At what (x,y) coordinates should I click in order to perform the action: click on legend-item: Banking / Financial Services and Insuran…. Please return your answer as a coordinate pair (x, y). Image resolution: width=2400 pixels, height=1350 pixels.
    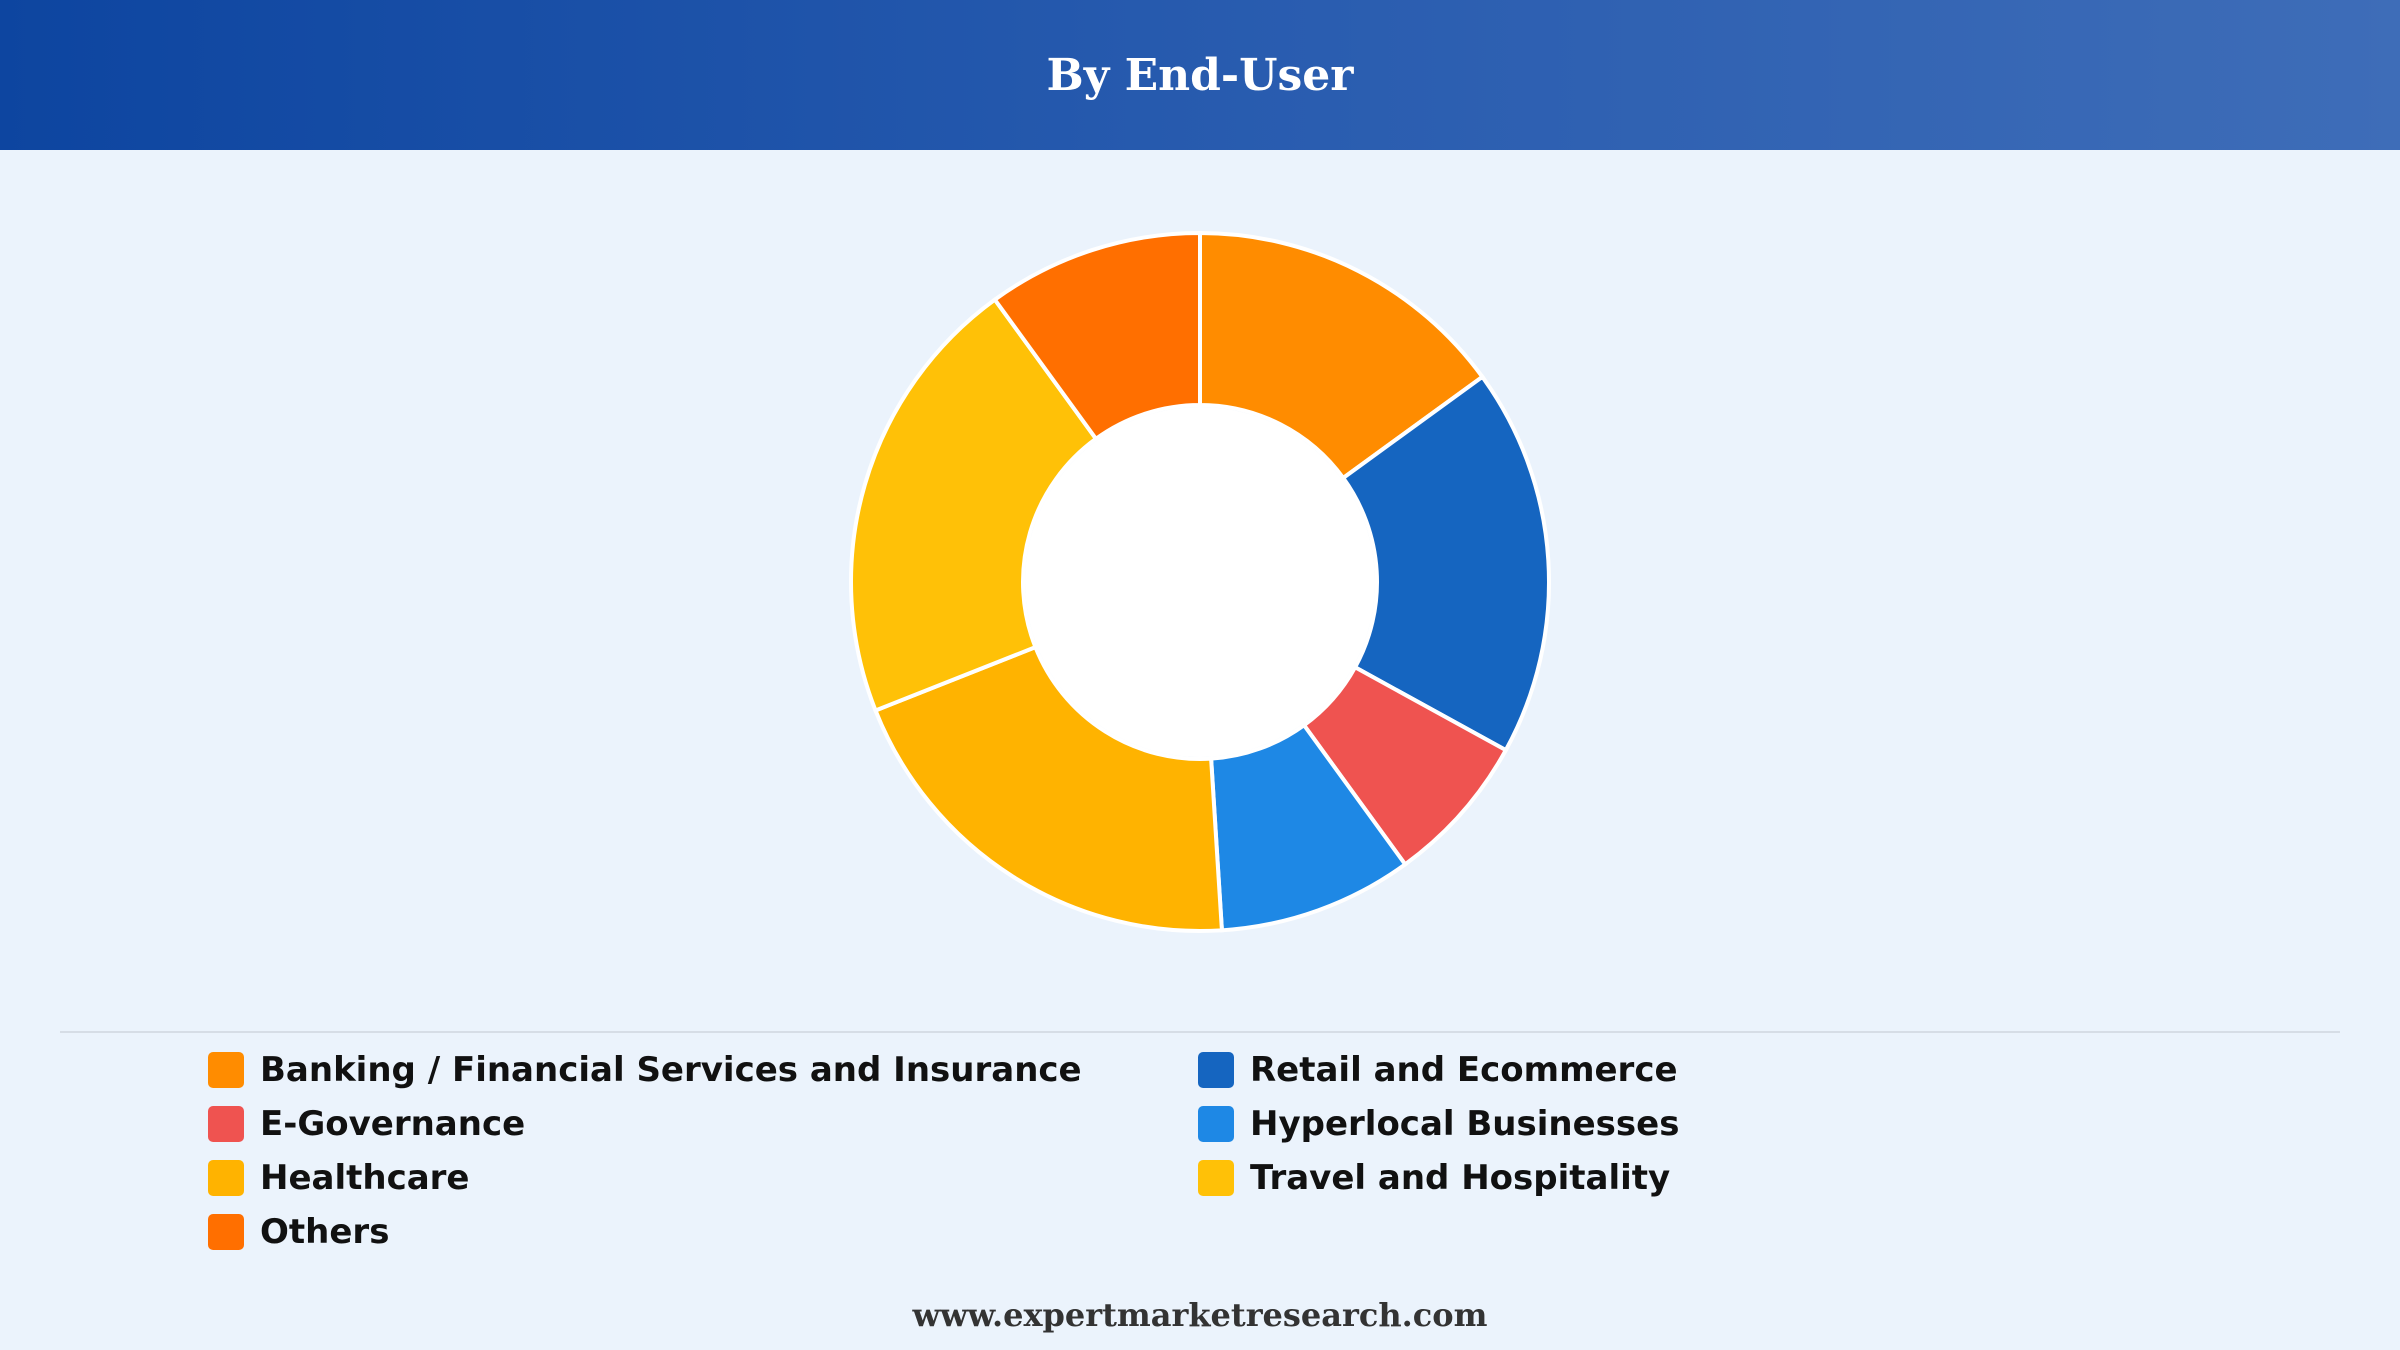
    Looking at the image, I should click on (703, 1070).